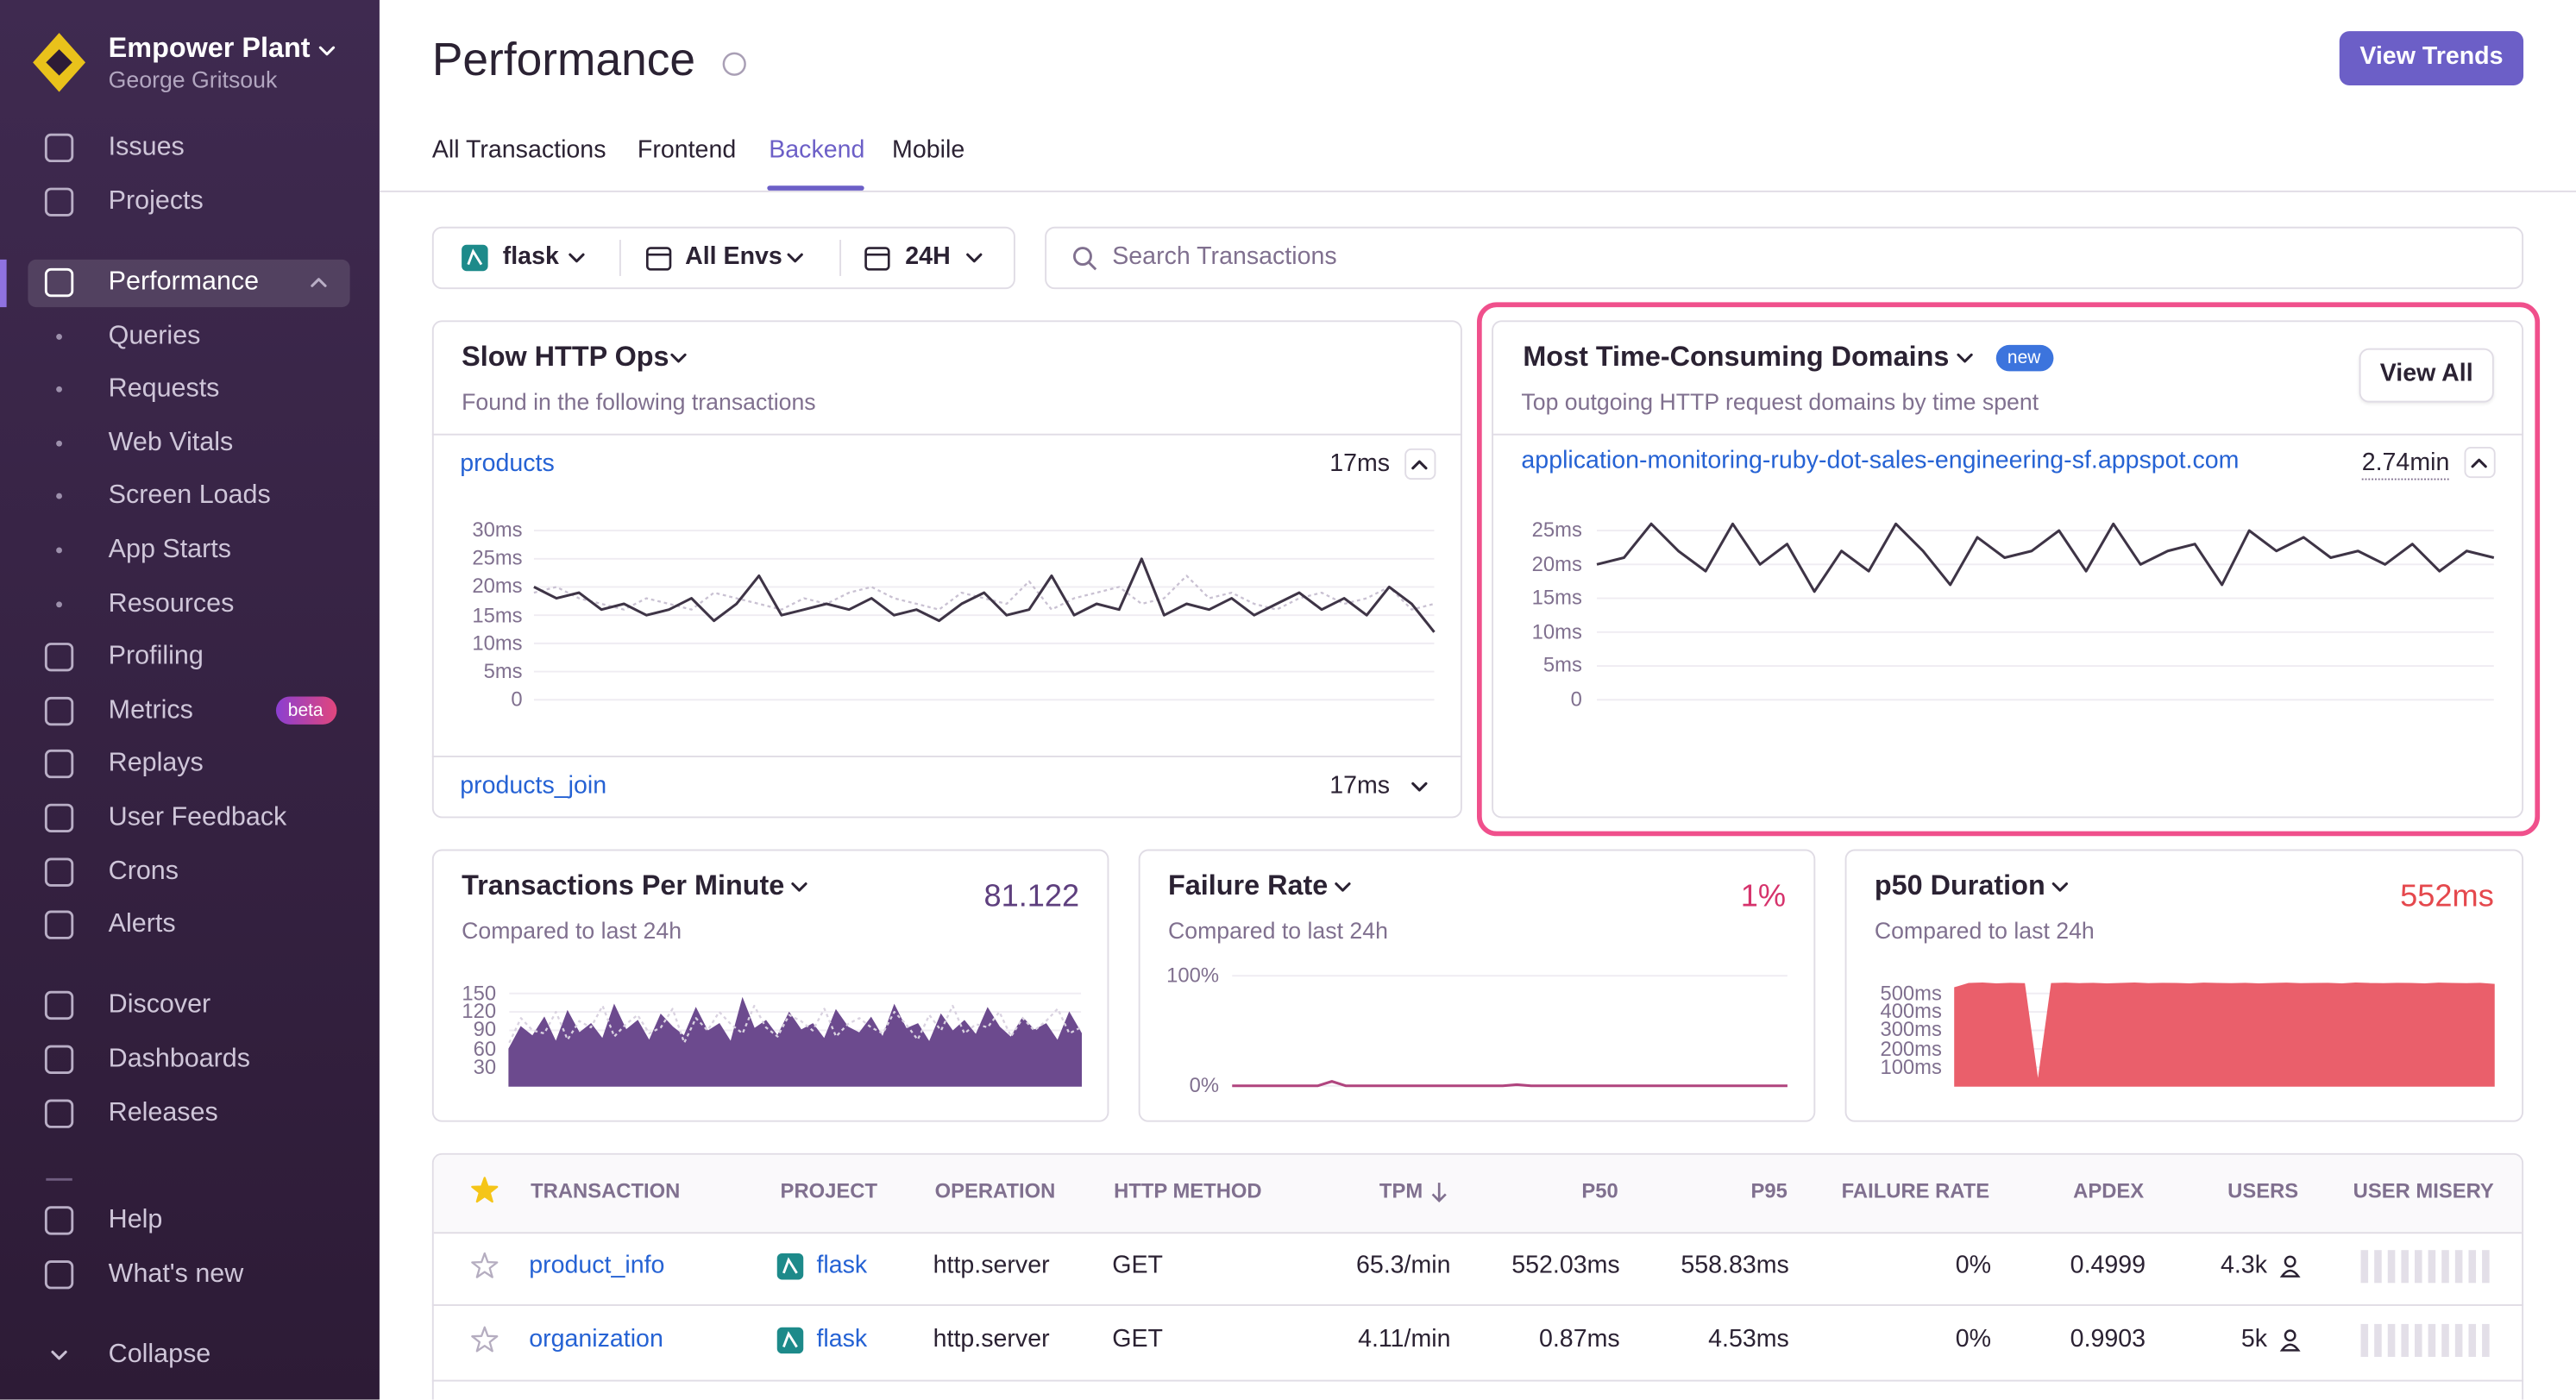 The image size is (2576, 1400). Describe the element at coordinates (1188, 1191) in the screenshot. I see `column-header: HTTP METHOD` at that location.